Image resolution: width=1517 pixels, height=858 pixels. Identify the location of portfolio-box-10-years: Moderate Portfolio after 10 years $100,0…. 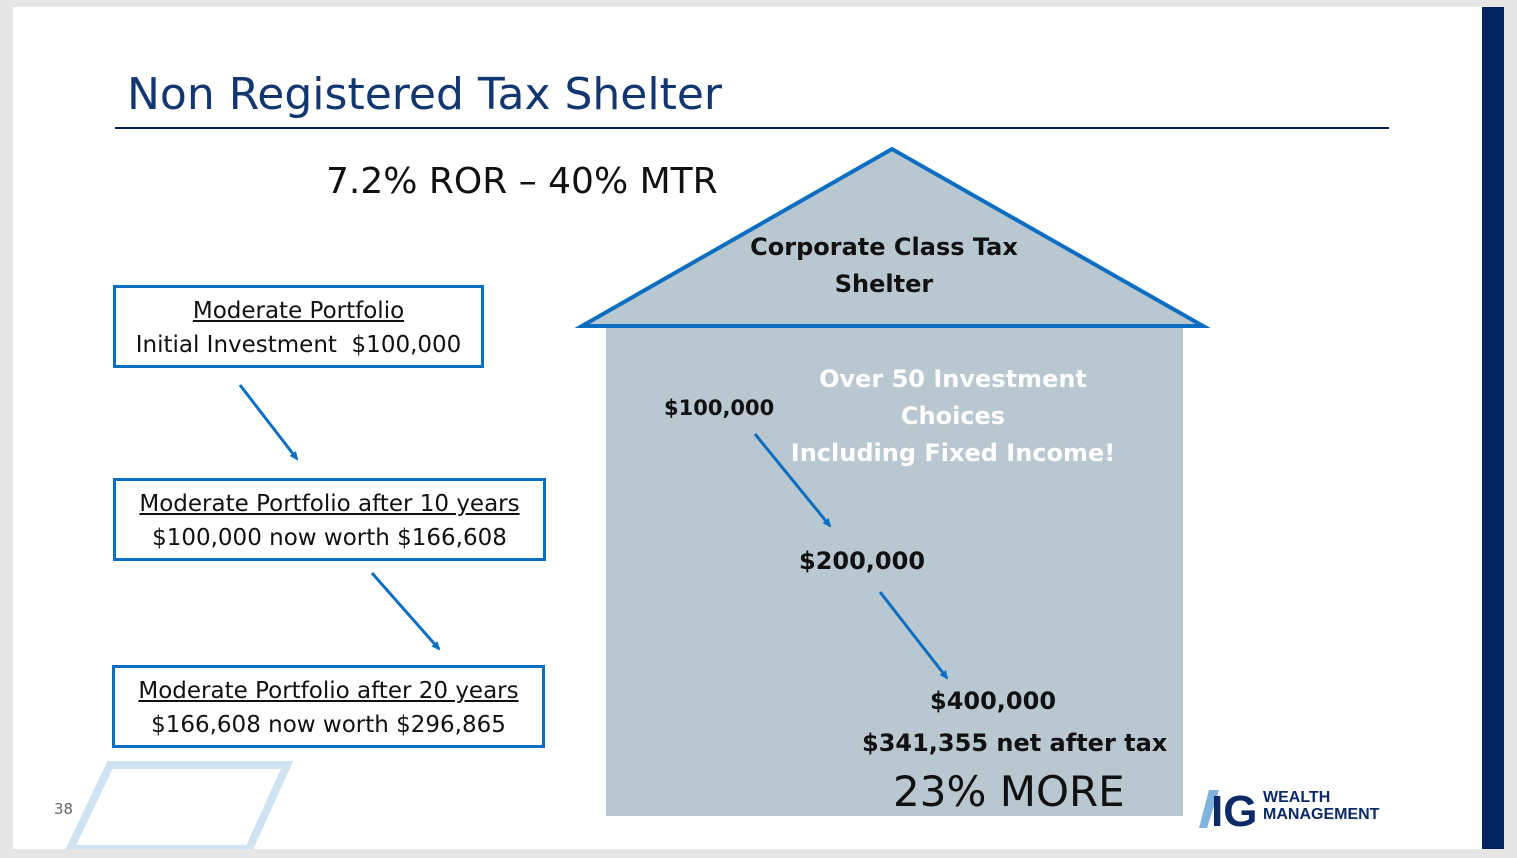
(329, 519).